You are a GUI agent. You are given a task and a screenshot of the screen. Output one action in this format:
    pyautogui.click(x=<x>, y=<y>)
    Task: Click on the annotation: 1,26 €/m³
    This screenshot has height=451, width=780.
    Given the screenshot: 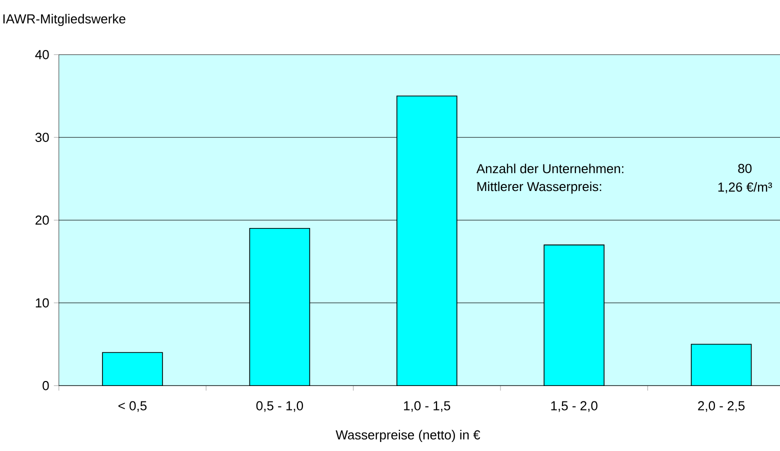 What is the action you would take?
    pyautogui.click(x=745, y=188)
    